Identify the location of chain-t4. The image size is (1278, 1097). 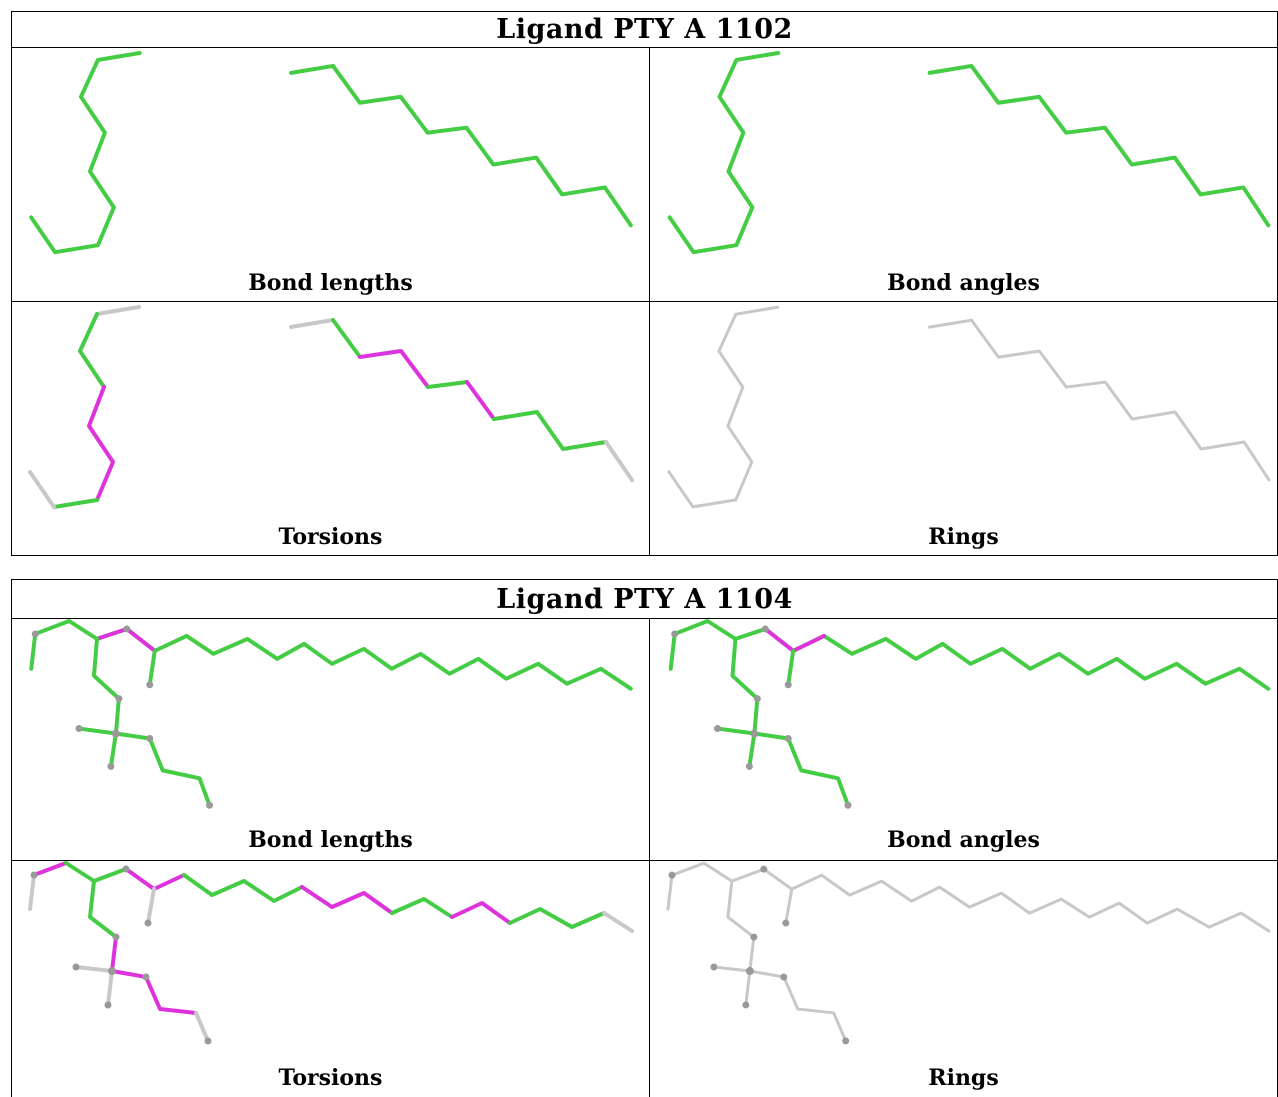
(155, 879).